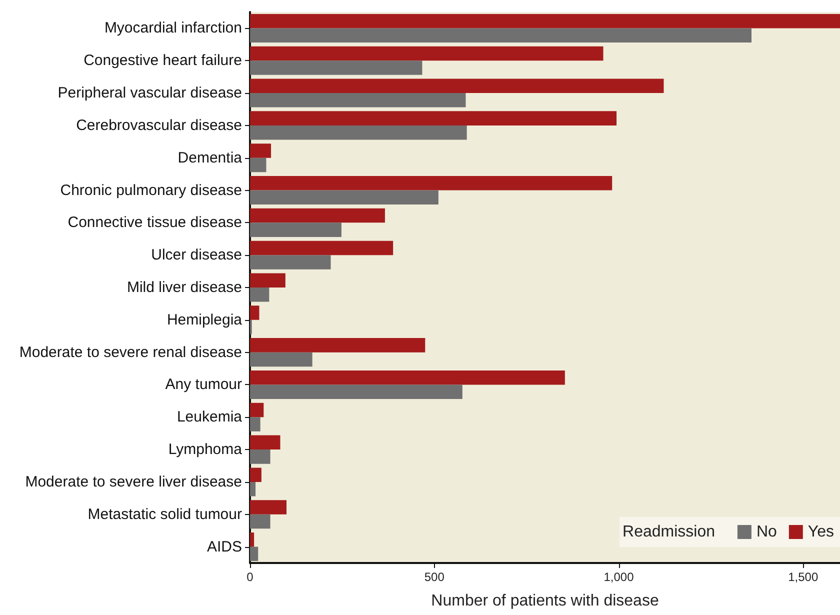  I want to click on x-tick-label: 1,000, so click(619, 577).